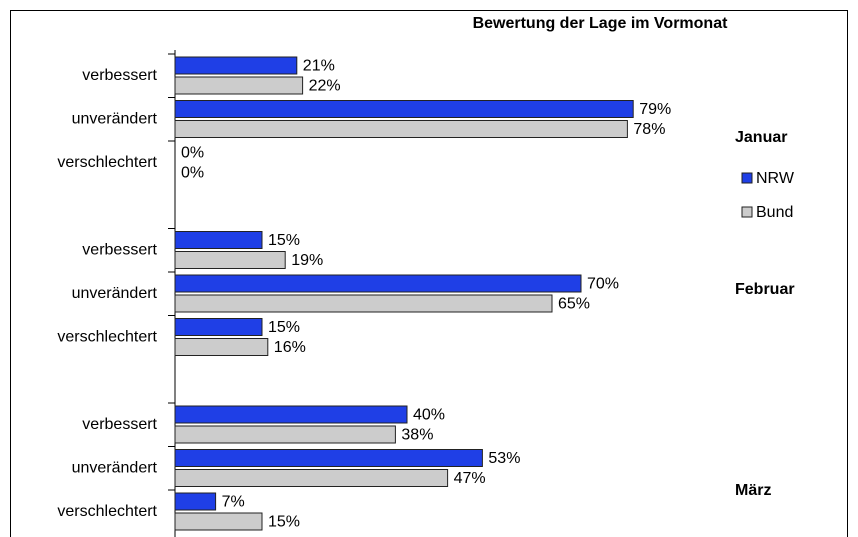  Describe the element at coordinates (504, 458) in the screenshot. I see `value-label: 53%` at that location.